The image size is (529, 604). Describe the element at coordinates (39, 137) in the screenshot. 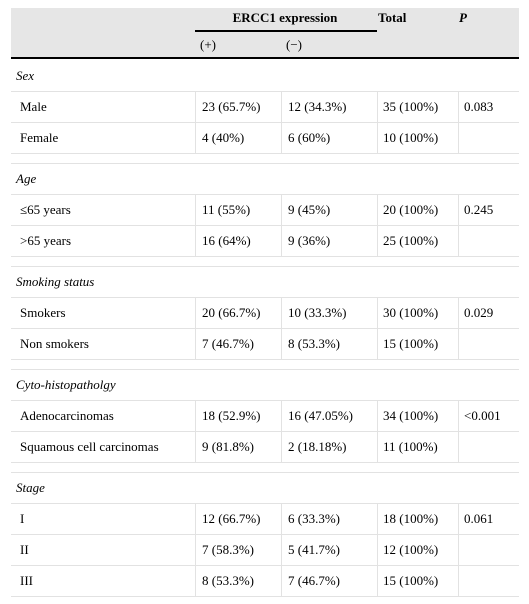

I see `cell-label: Female` at that location.